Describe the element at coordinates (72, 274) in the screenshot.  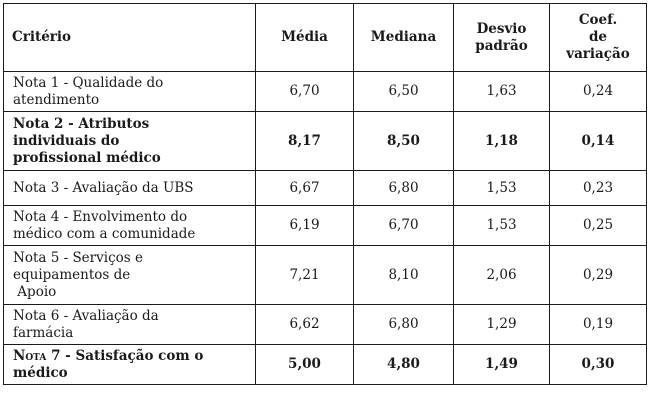
I see `criterio-line: equipamentos de` at that location.